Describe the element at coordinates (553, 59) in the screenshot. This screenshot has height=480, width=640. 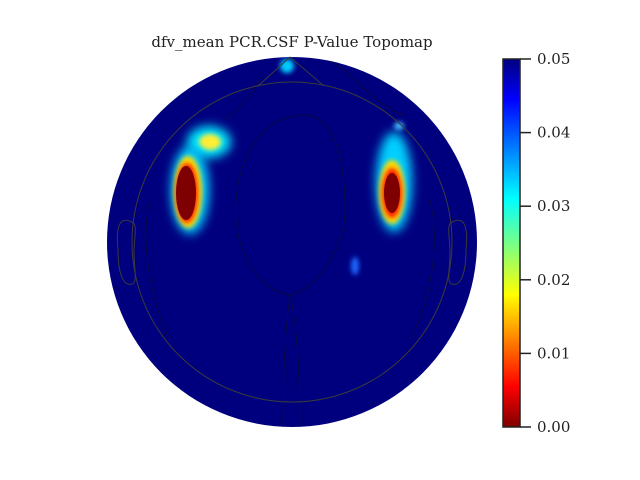
I see `colorbar-tick-label: 0.05` at that location.